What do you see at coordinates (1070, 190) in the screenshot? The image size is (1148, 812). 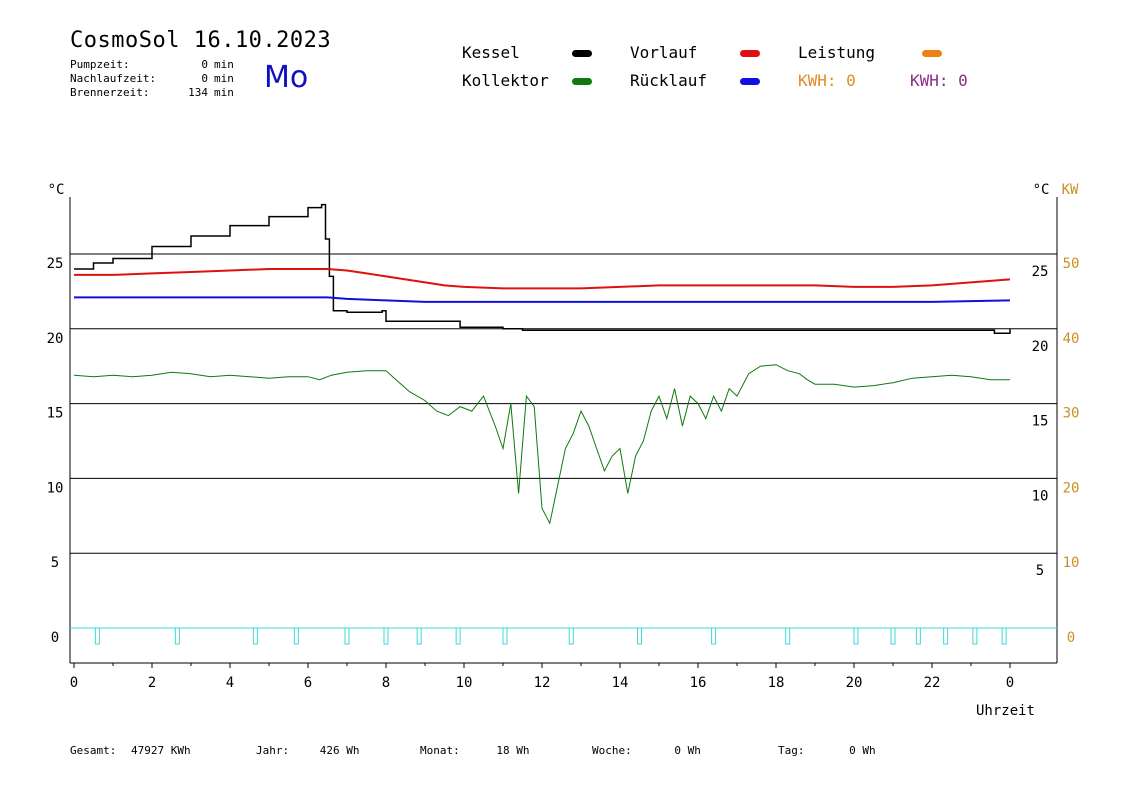 I see `y-right2-unit-label: KW` at bounding box center [1070, 190].